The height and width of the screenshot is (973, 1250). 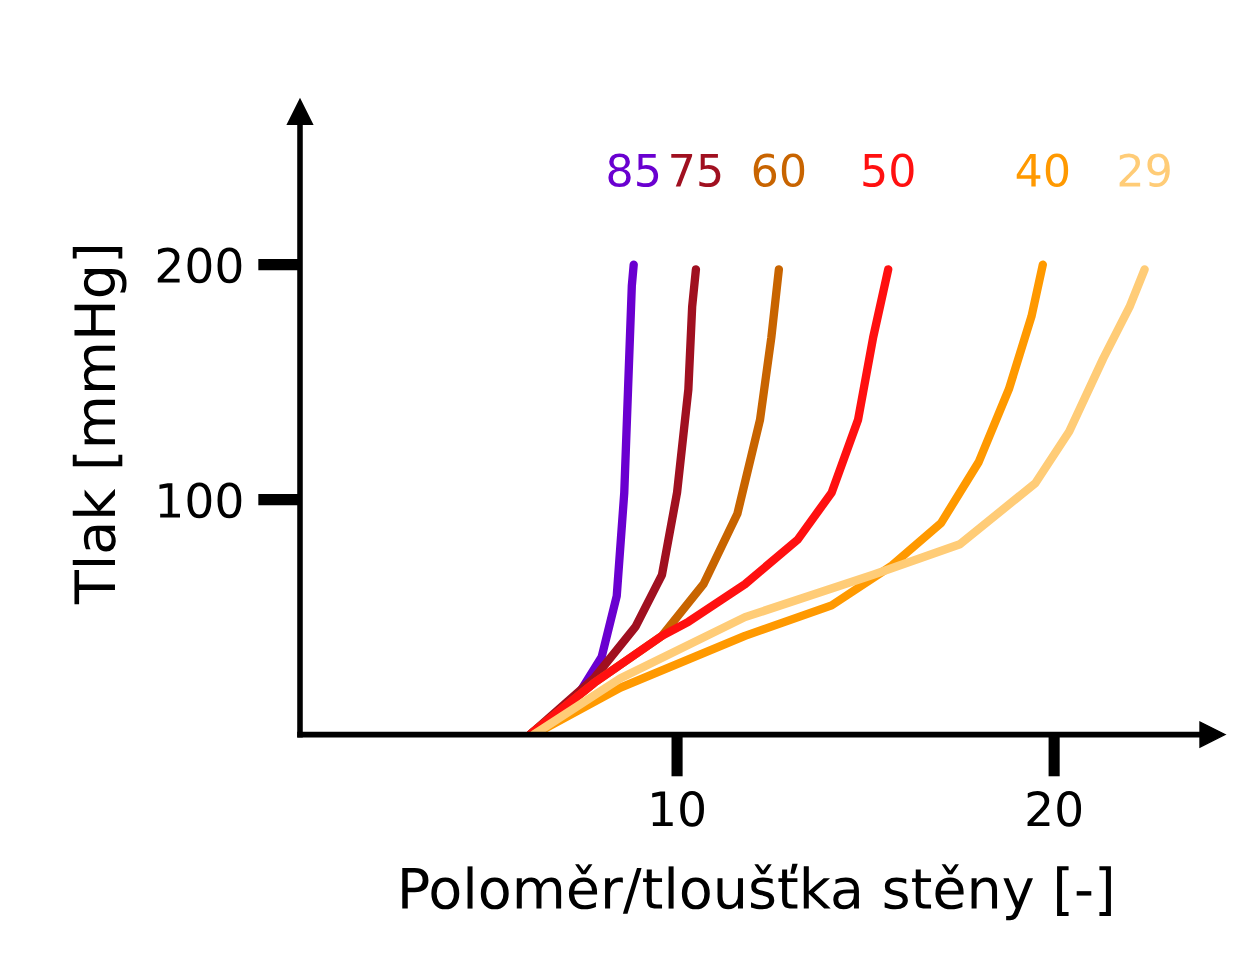 I want to click on x-tick-label: 10, so click(x=678, y=809).